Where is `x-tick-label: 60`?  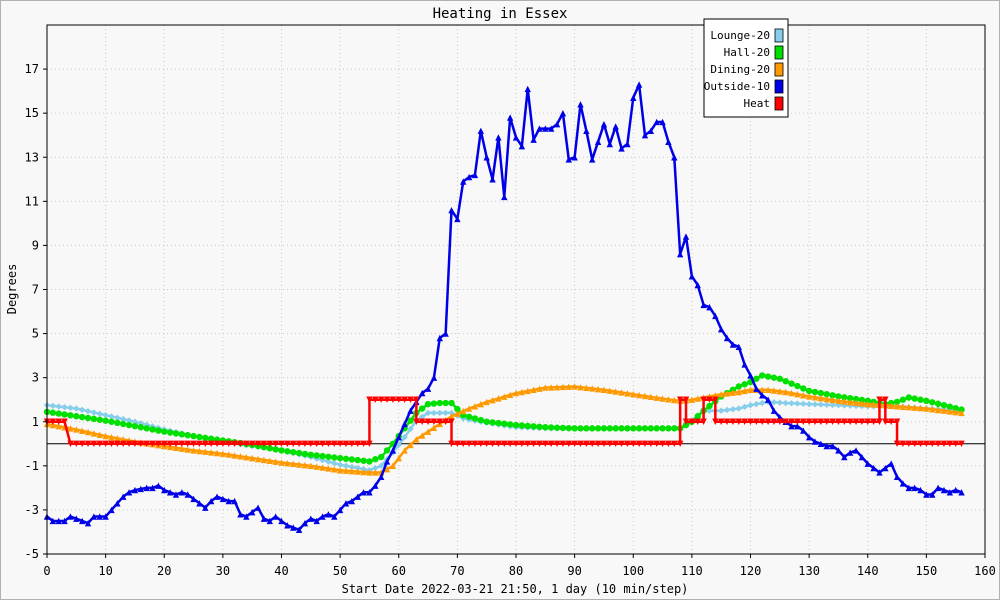 x-tick-label: 60 is located at coordinates (399, 571).